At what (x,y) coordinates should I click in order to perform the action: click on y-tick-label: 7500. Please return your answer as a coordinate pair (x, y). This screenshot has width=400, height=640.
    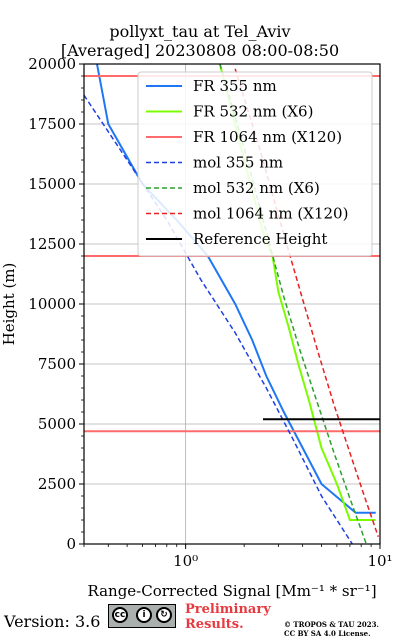
    Looking at the image, I should click on (57, 364).